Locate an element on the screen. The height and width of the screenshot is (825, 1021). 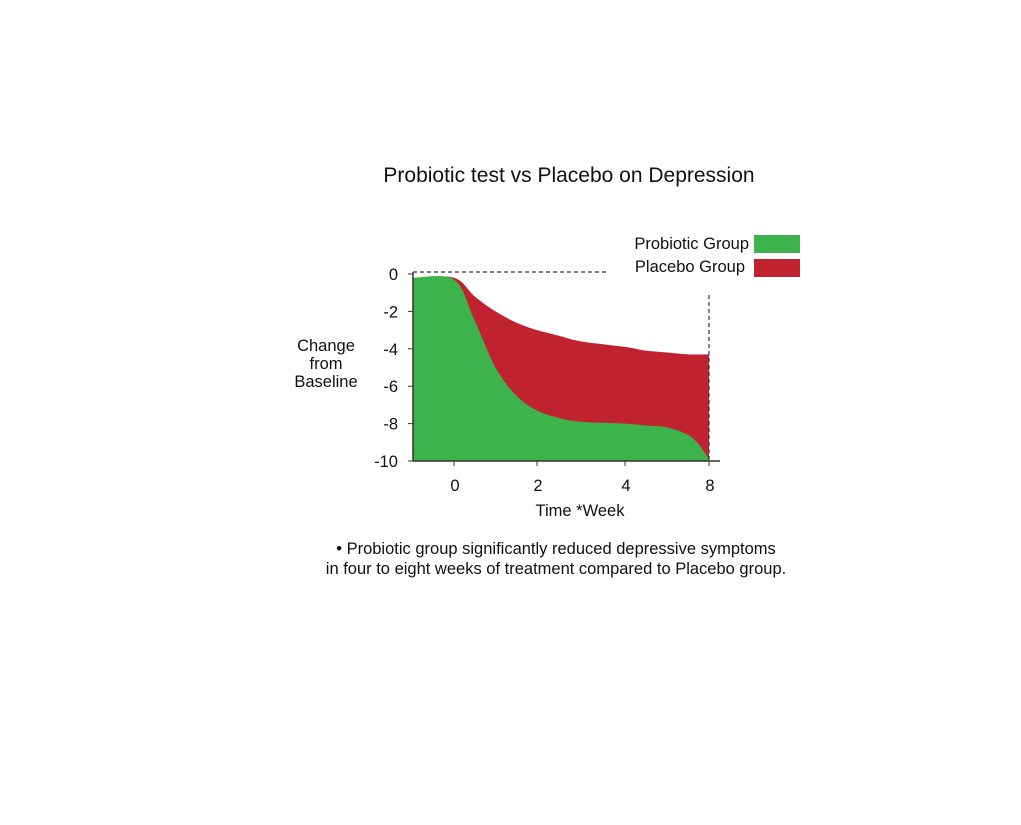
legend: Probiotic Group Placebo Group is located at coordinates (717, 256).